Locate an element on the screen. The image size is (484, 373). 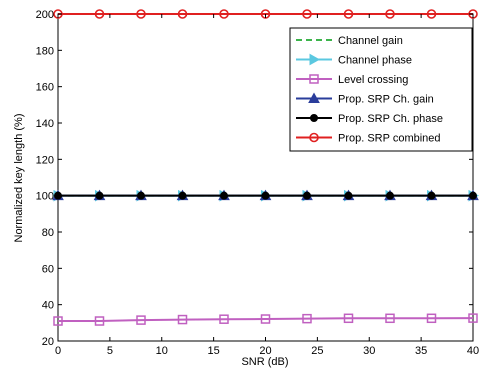
x-tick-label: 30 is located at coordinates (369, 351).